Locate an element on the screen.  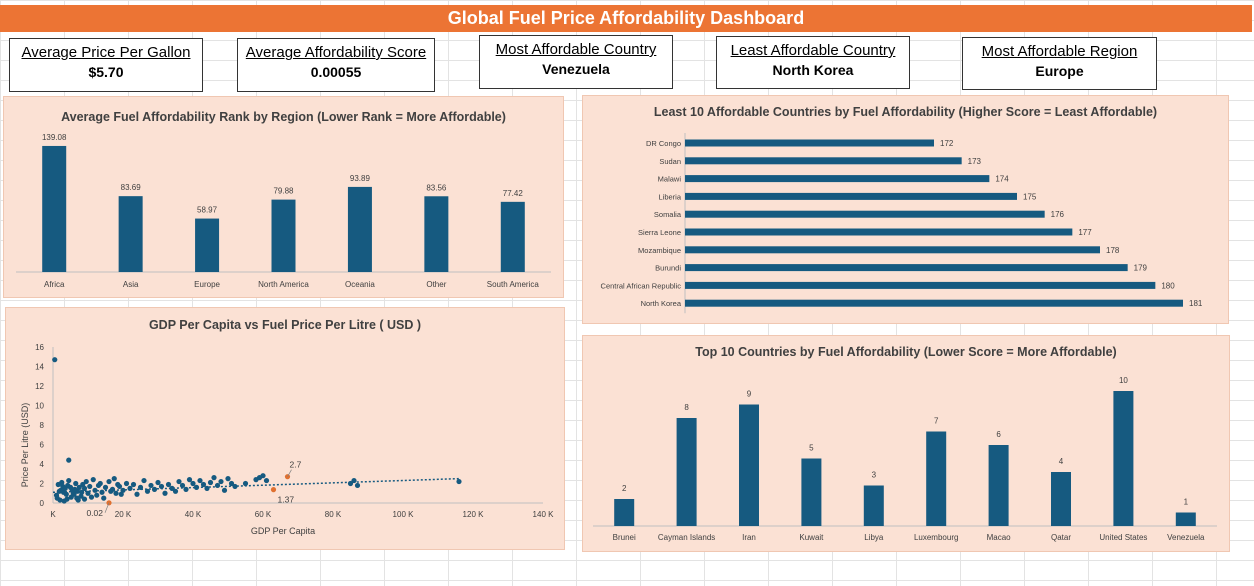
data-label: 175 is located at coordinates (1030, 196).